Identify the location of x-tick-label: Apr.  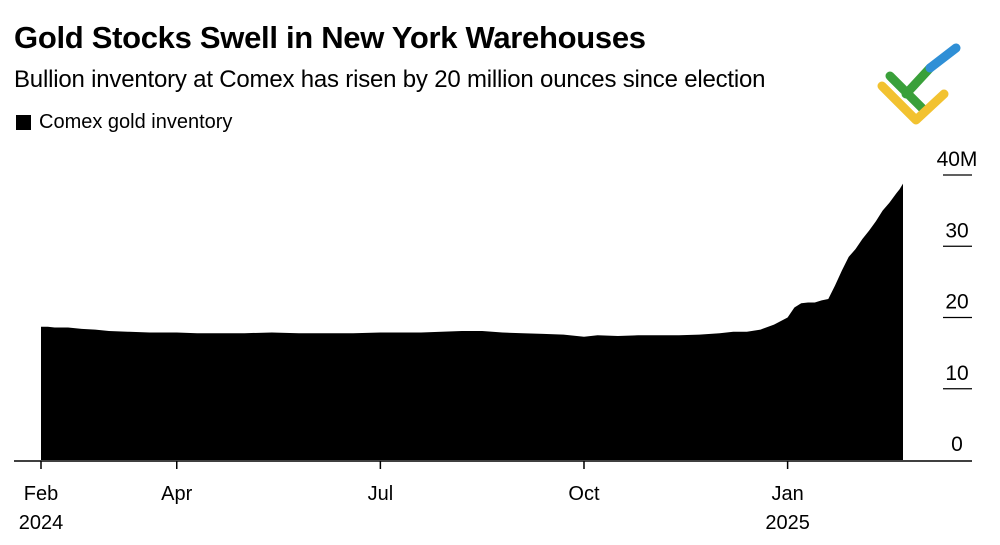
(176, 494).